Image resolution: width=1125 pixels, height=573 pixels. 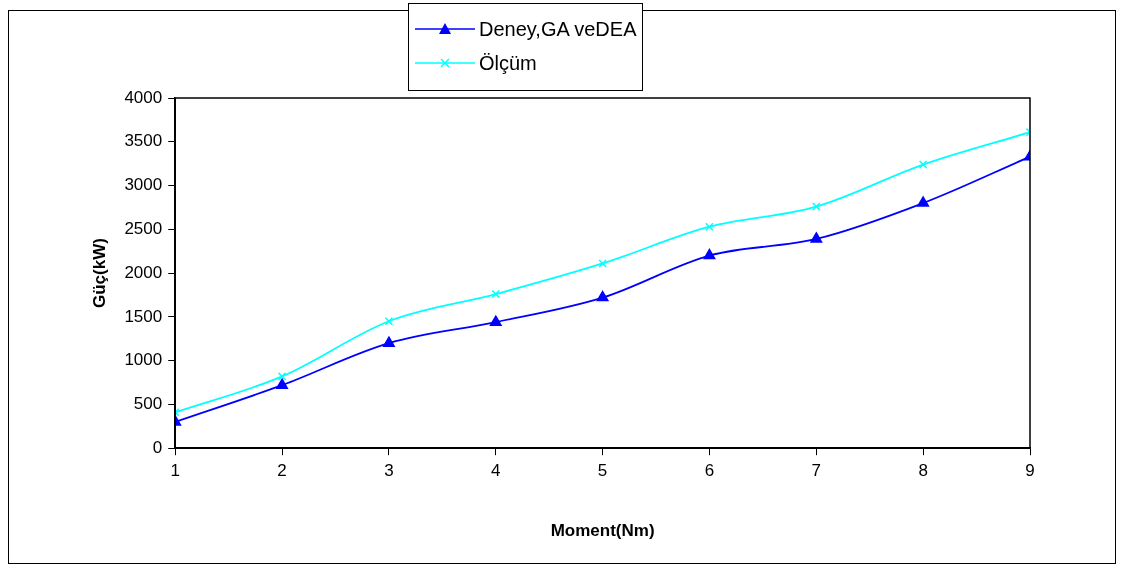 What do you see at coordinates (508, 63) in the screenshot?
I see `legend-label: Ölçüm` at bounding box center [508, 63].